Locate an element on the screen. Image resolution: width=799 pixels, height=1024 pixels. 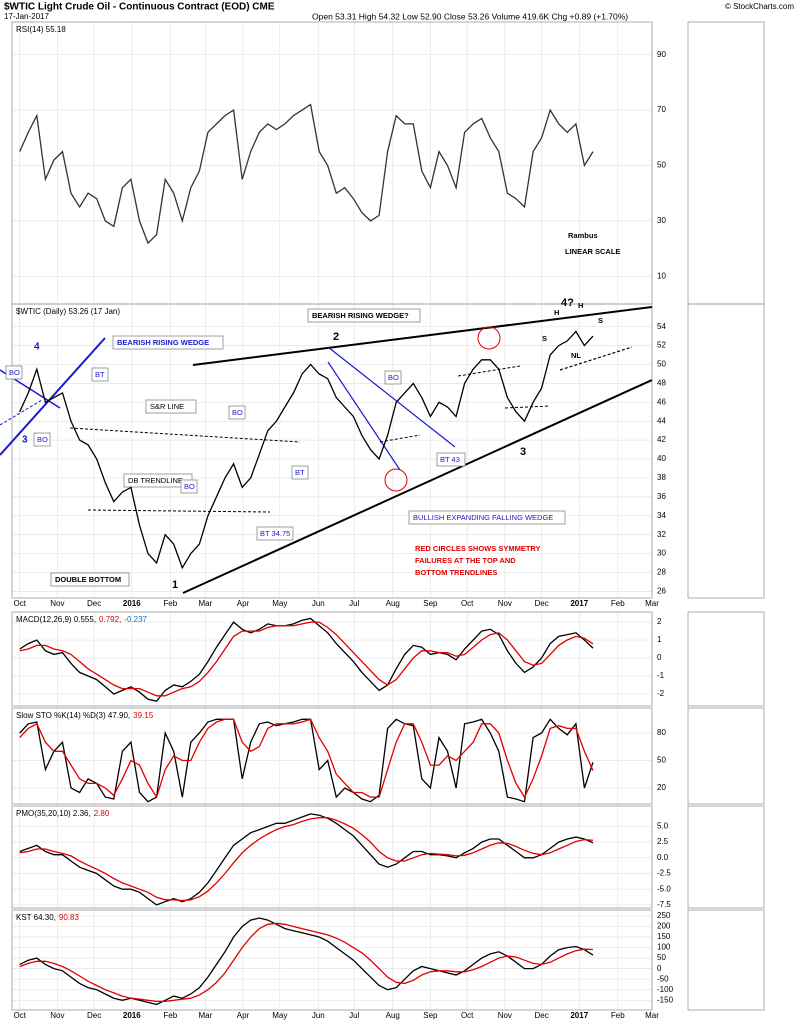
y-tick-label: 2.5 is located at coordinates (663, 841).